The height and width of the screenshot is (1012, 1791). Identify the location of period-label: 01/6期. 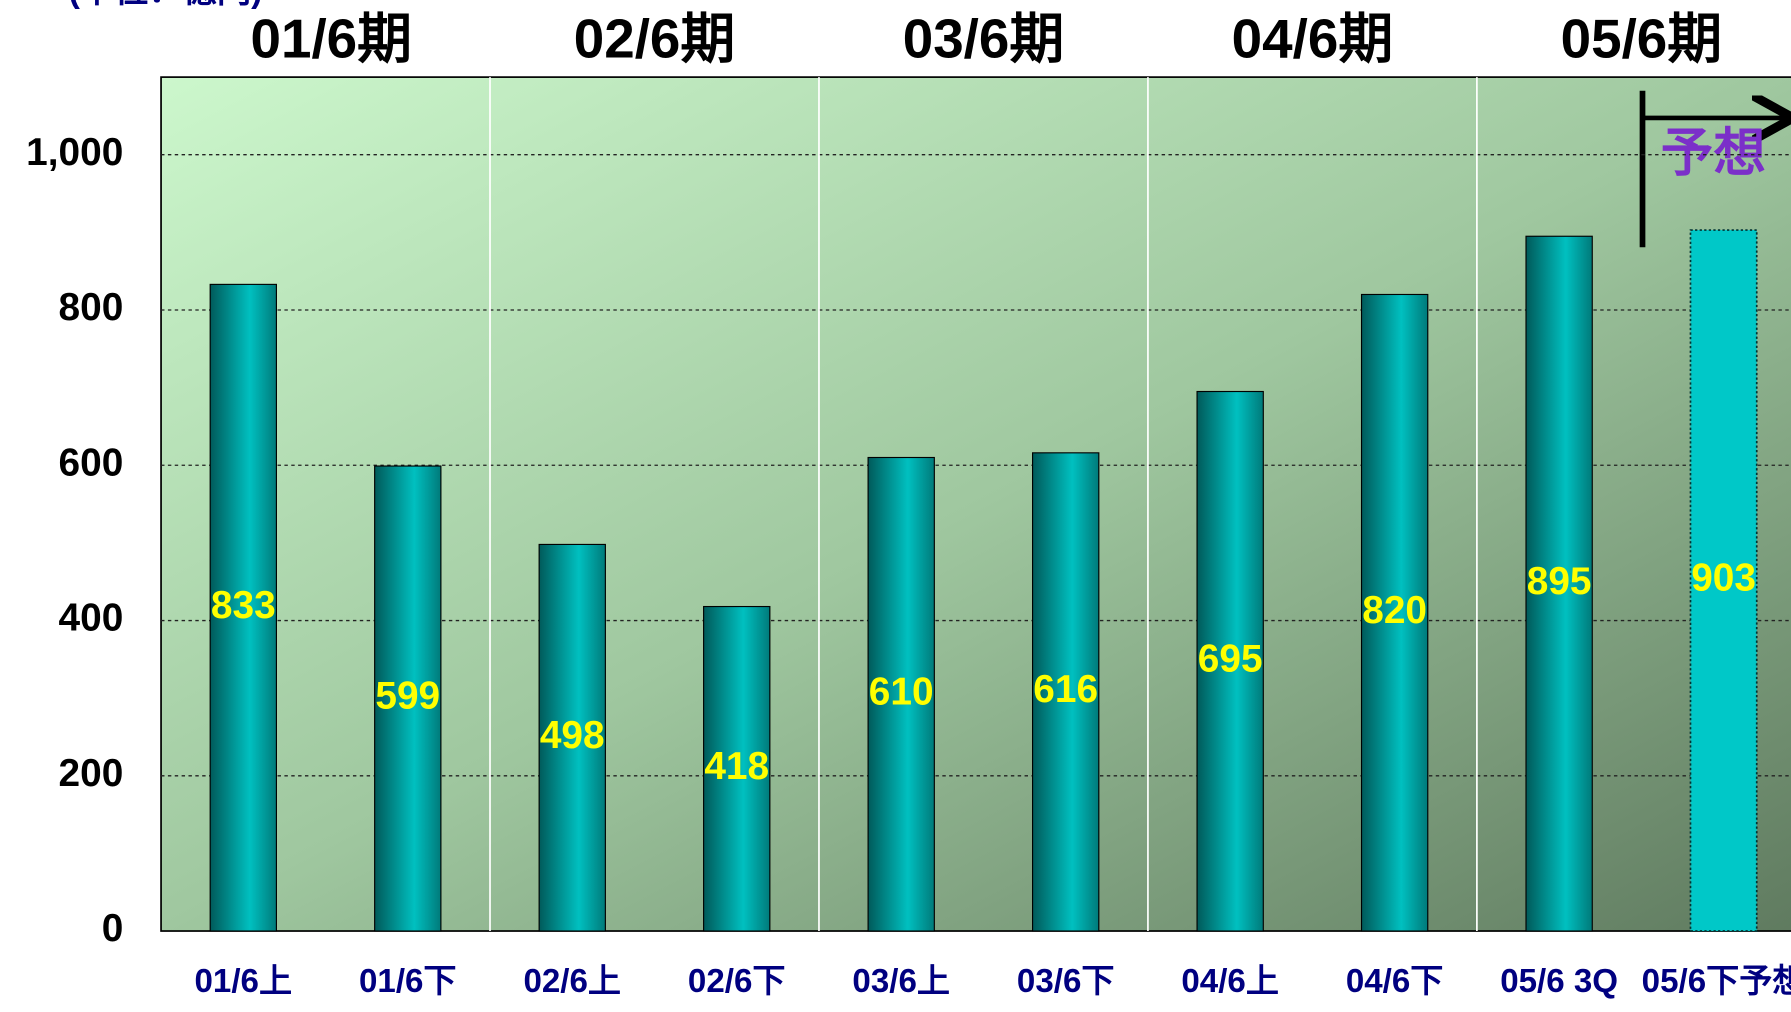
(331, 39).